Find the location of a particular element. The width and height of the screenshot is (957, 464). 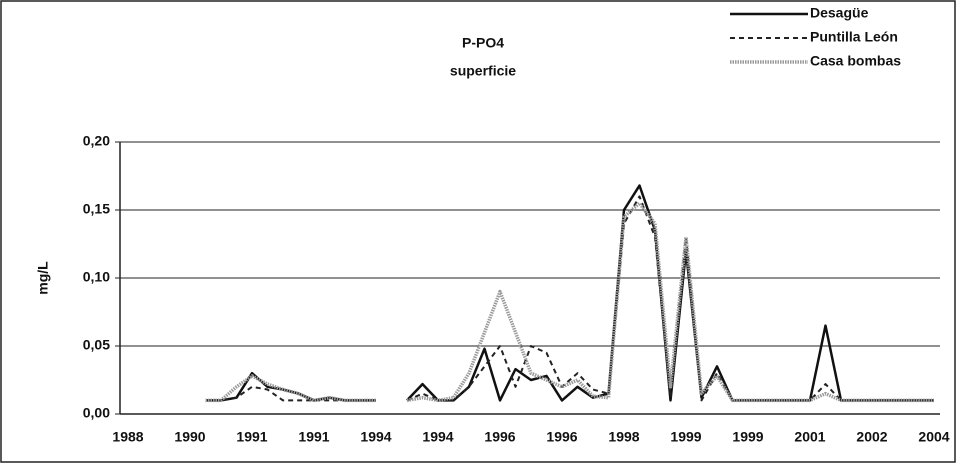

legend-label: Puntilla León is located at coordinates (854, 37).